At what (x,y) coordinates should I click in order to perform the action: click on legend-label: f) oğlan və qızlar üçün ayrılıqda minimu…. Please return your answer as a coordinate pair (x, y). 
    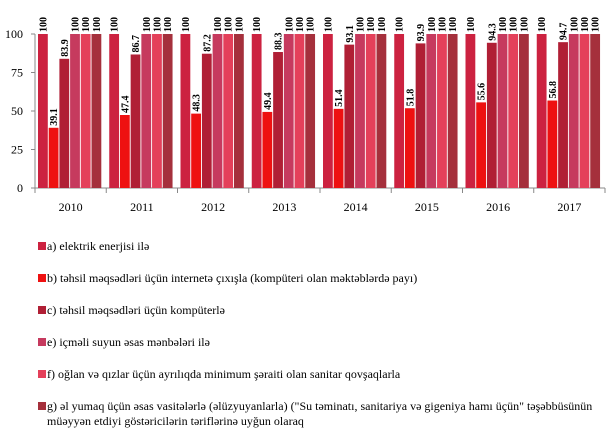
    Looking at the image, I should click on (224, 374).